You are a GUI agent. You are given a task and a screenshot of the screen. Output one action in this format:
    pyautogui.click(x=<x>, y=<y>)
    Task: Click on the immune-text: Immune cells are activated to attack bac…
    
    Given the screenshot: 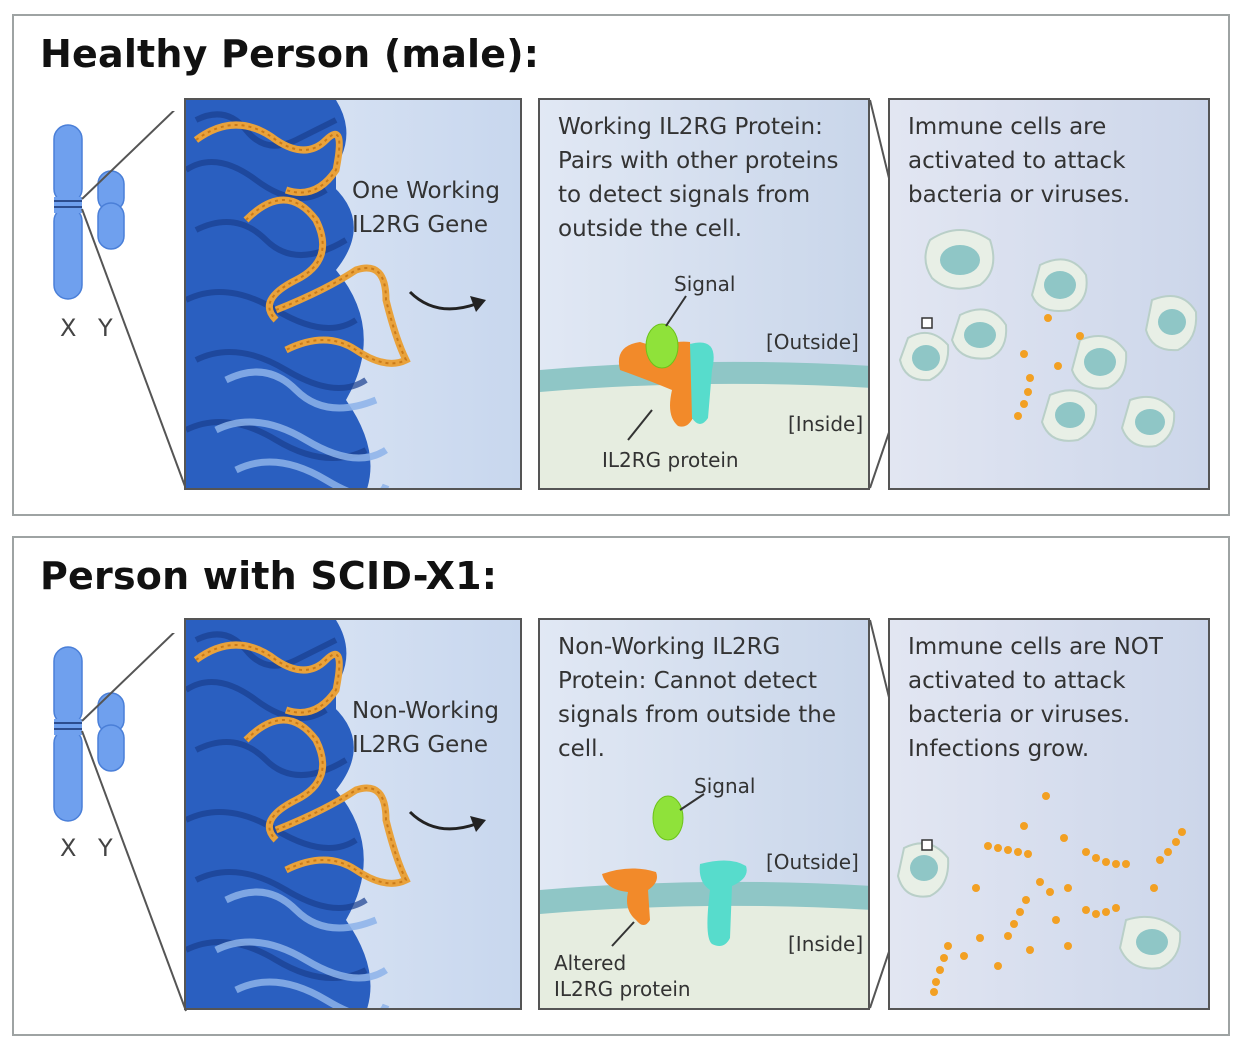 What is the action you would take?
    pyautogui.click(x=1019, y=161)
    